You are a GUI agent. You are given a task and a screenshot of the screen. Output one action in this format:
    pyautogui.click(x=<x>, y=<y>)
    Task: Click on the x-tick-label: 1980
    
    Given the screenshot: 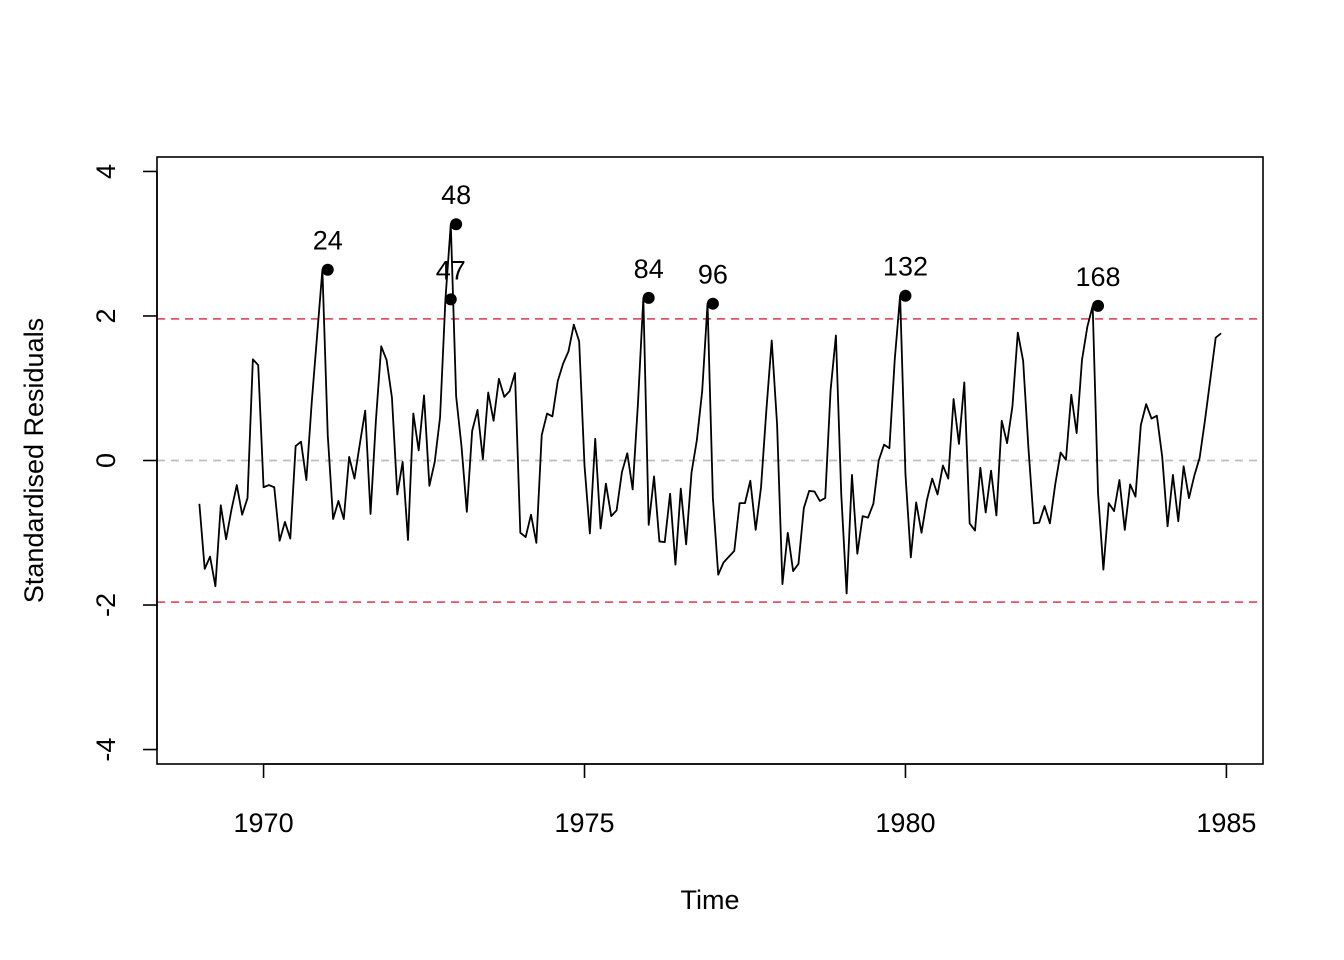 What is the action you would take?
    pyautogui.click(x=905, y=823)
    